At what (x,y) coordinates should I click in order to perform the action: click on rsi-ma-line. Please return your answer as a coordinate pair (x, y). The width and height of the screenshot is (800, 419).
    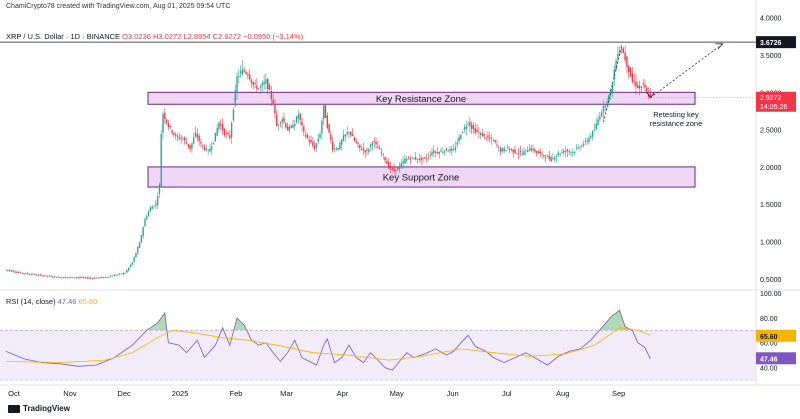
    Looking at the image, I should click on (328, 345).